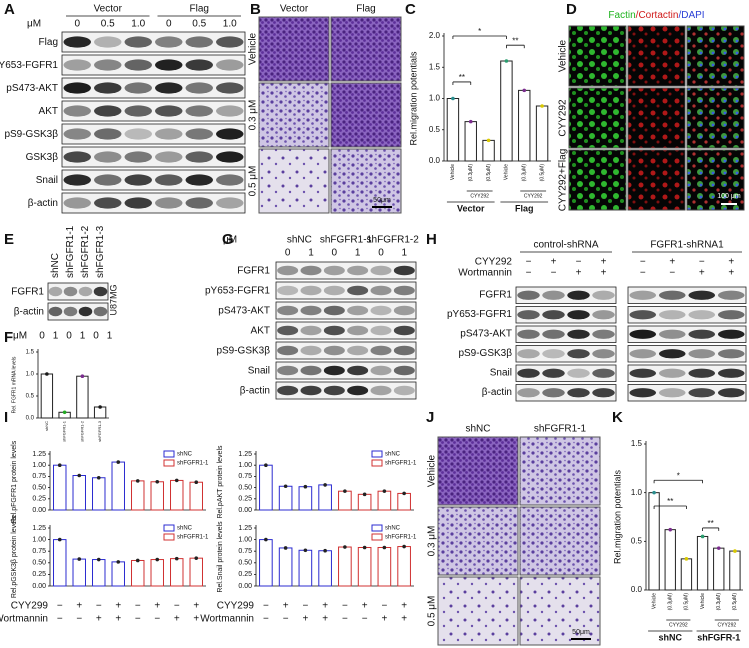 The height and width of the screenshot is (648, 749). Describe the element at coordinates (563, 55) in the screenshot. I see `row-label: Vehicle` at that location.